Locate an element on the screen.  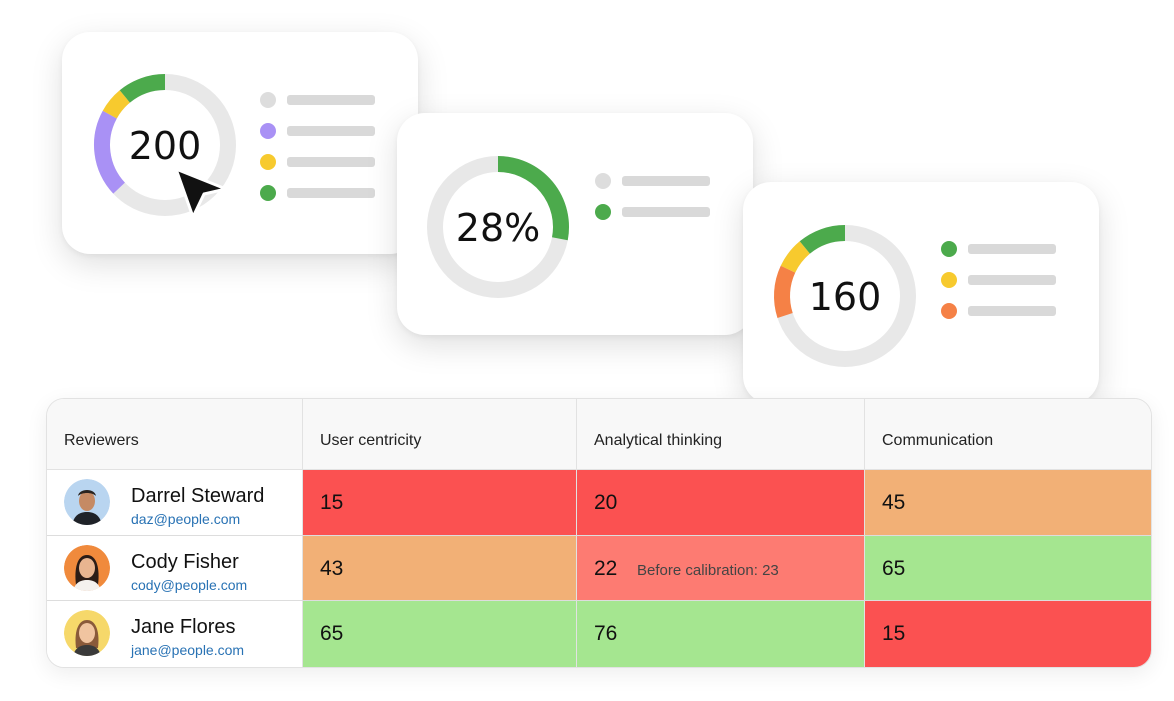
reviewer-name: Darrel Steward is located at coordinates (198, 496).